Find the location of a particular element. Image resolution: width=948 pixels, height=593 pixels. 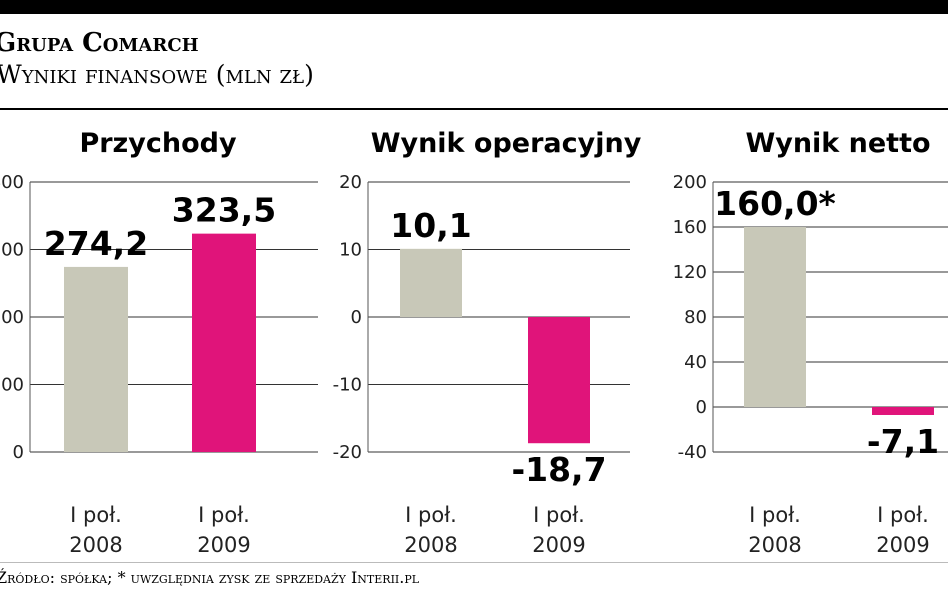

data-label: 160,0* is located at coordinates (775, 203).